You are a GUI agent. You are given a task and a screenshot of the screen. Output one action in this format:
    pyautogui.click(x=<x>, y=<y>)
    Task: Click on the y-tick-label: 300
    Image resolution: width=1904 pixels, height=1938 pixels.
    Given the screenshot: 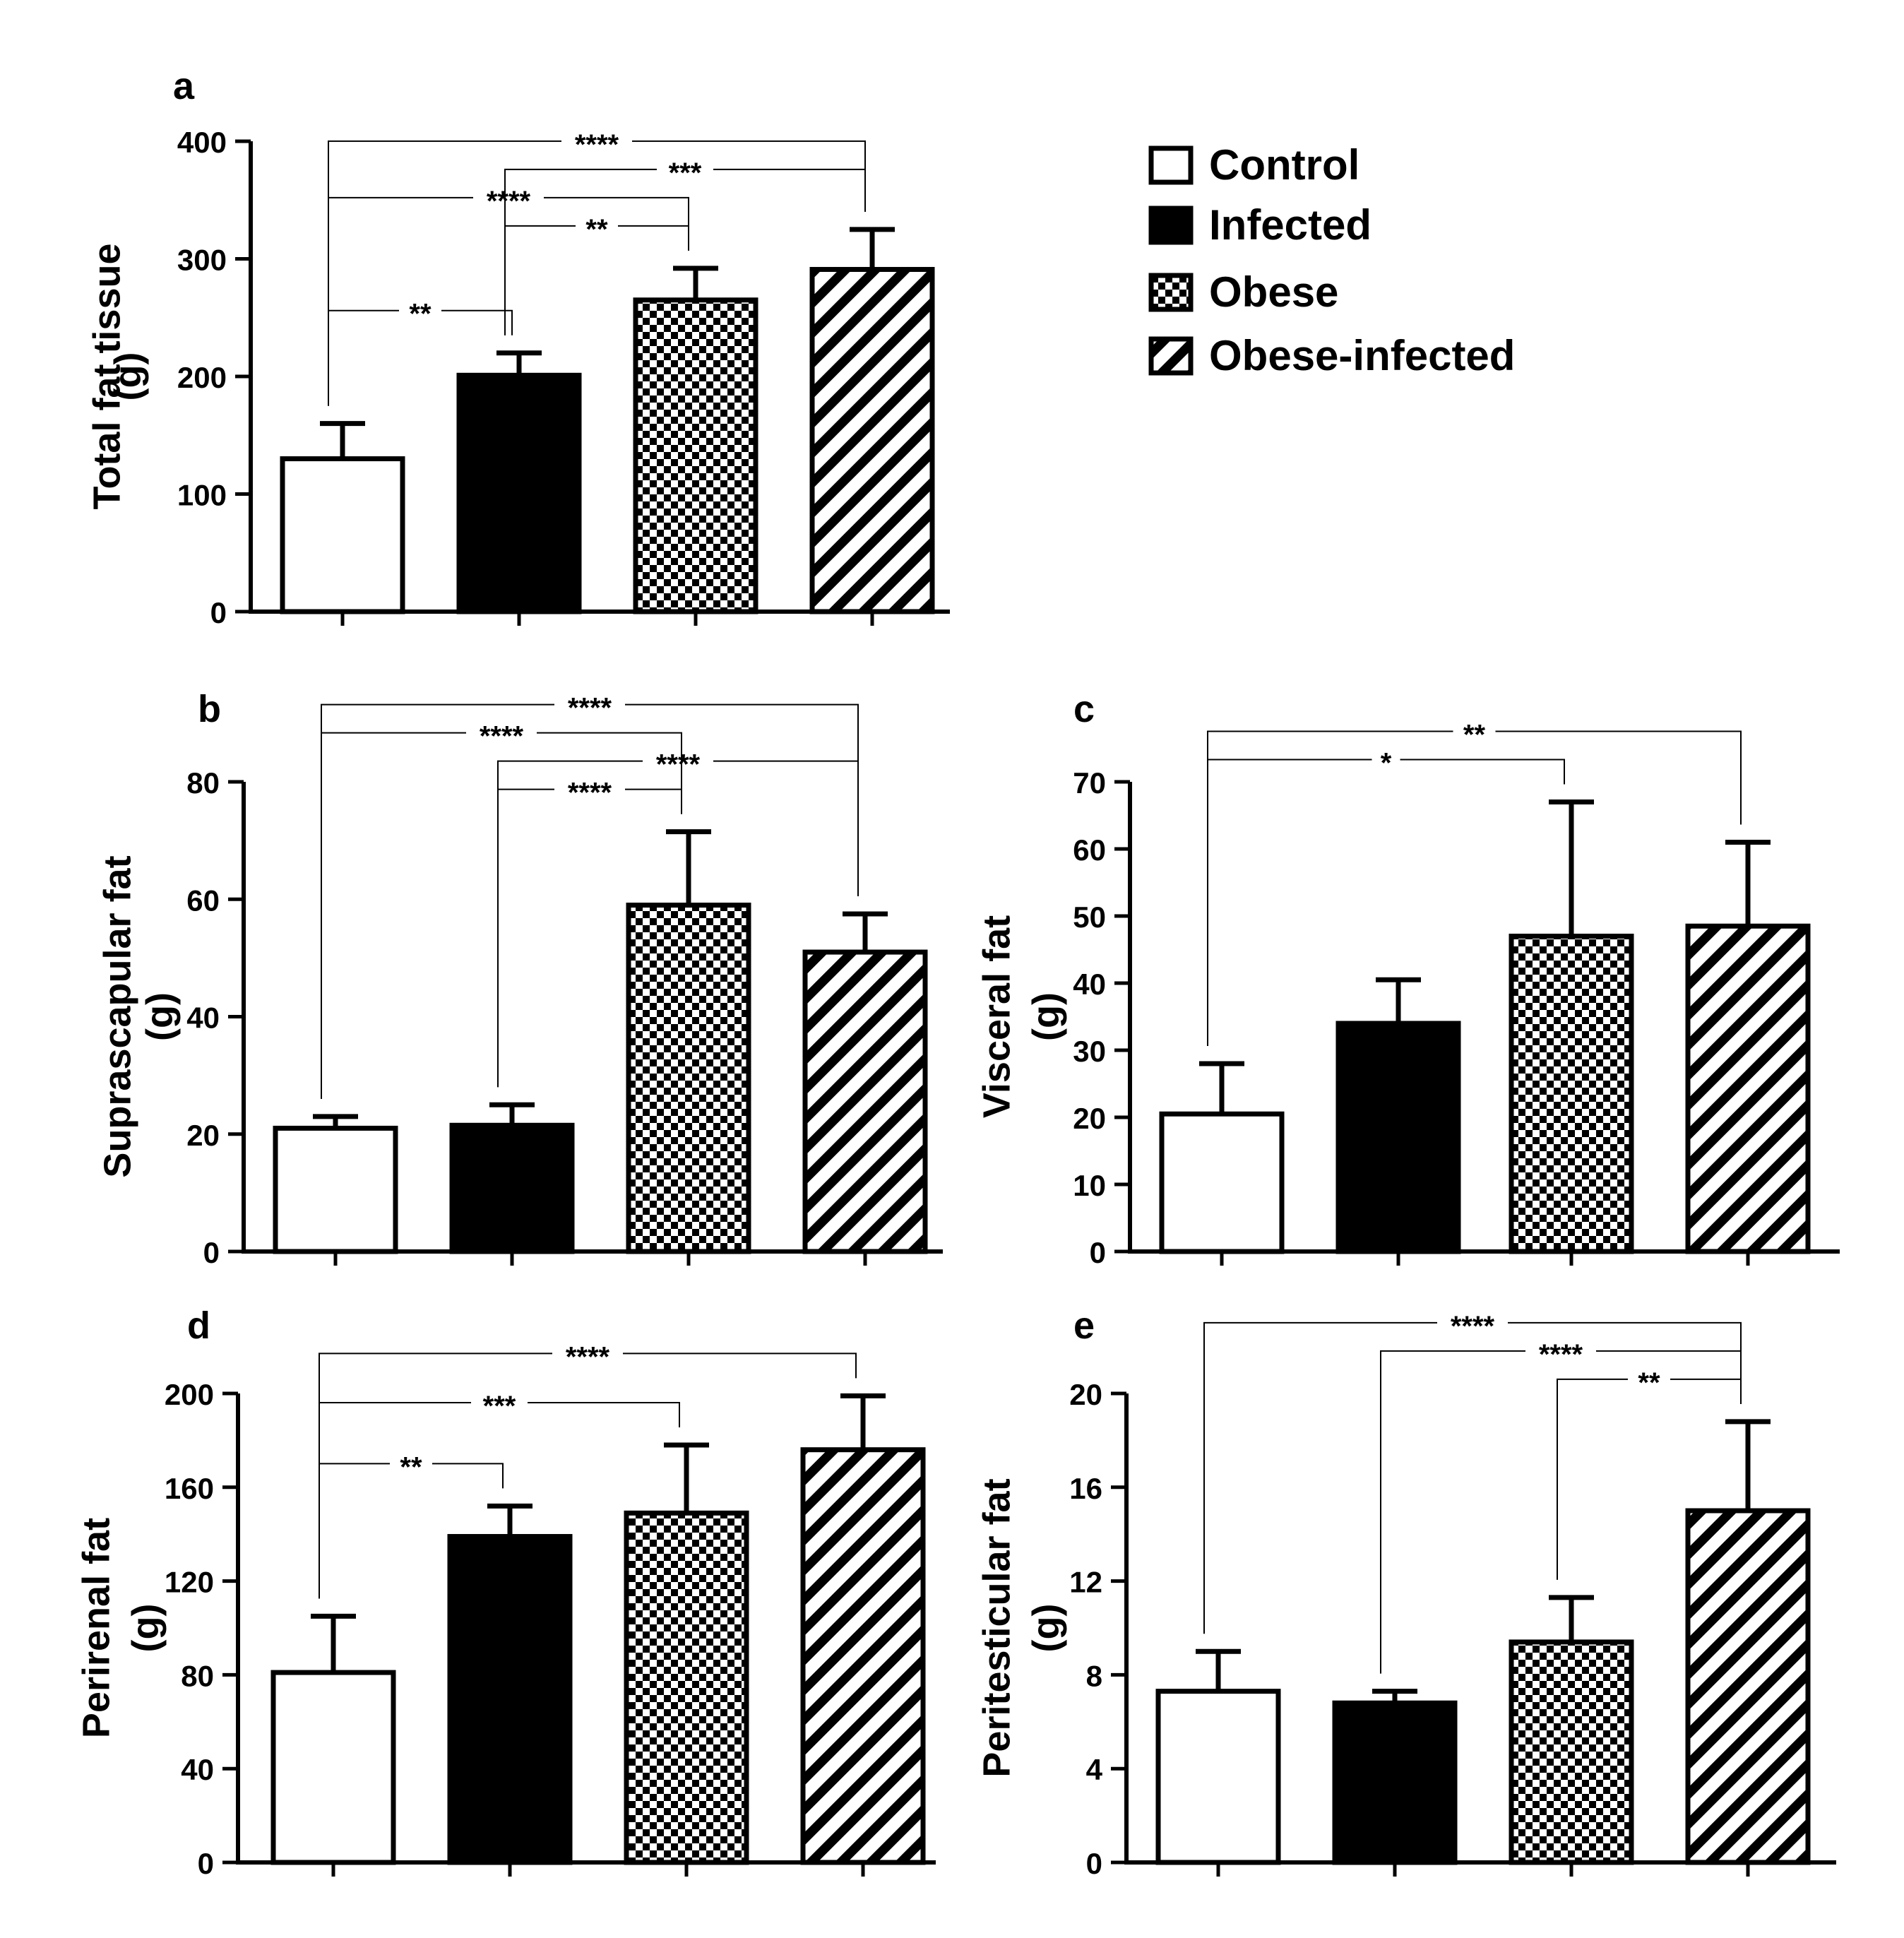 What is the action you would take?
    pyautogui.click(x=202, y=260)
    